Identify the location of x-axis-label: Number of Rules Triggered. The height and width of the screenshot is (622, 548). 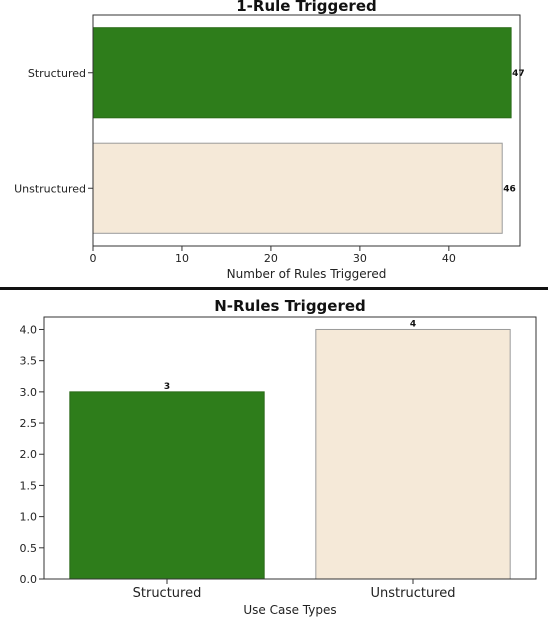
(307, 274).